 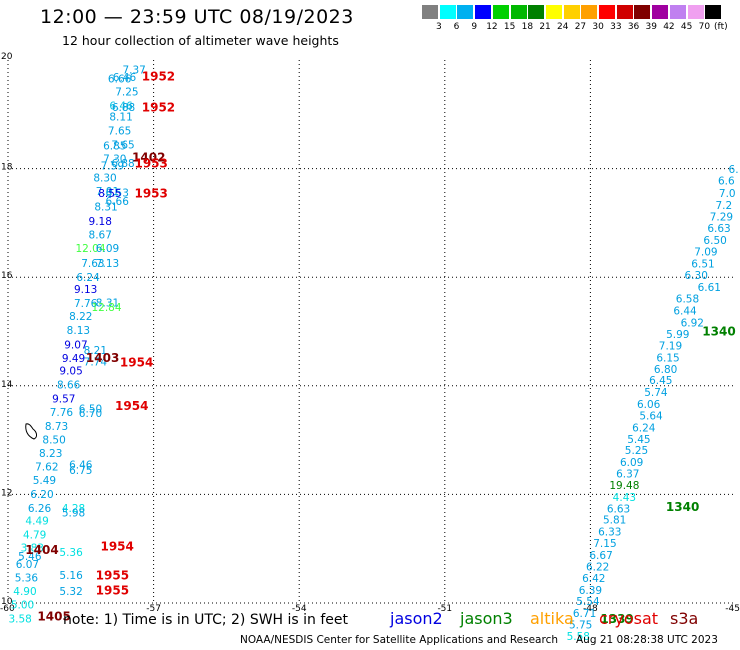 What do you see at coordinates (109, 194) in the screenshot?
I see `wave-height-value: 8.55` at bounding box center [109, 194].